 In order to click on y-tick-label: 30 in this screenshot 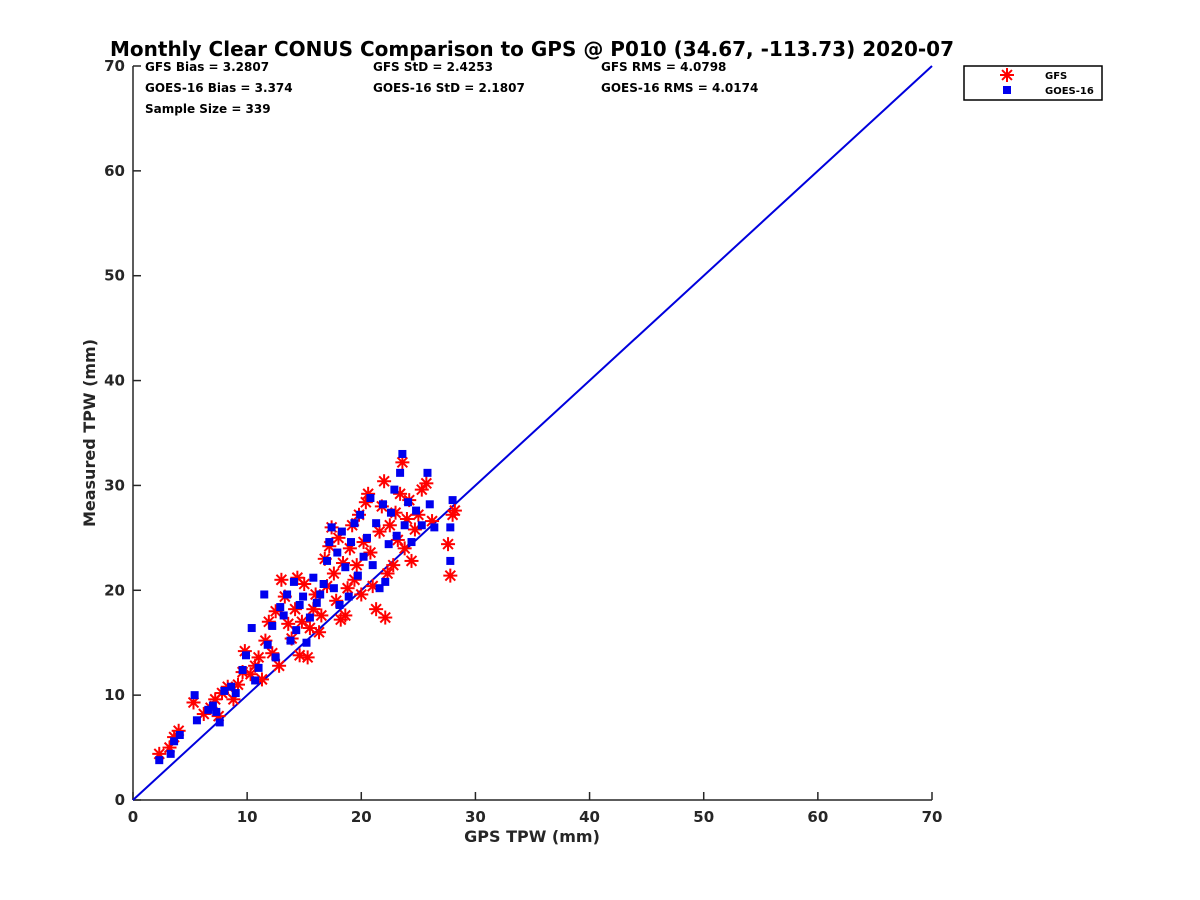, I will do `click(114, 485)`.